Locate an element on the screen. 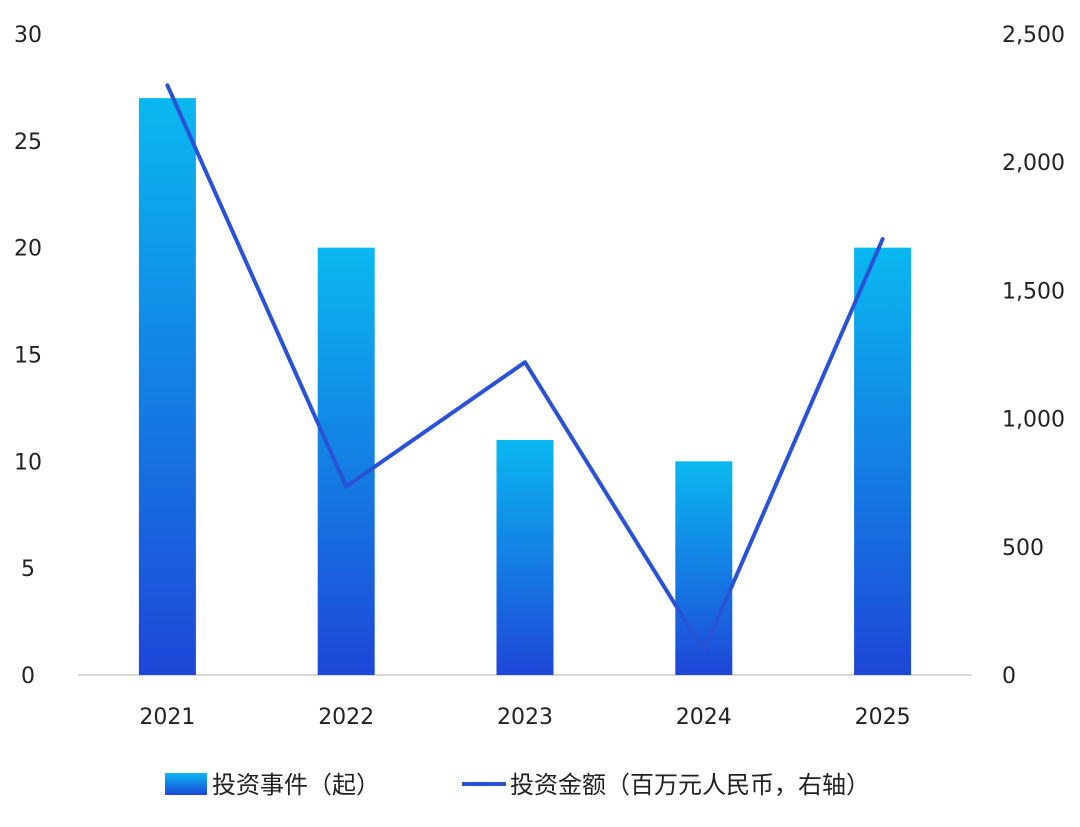 The width and height of the screenshot is (1080, 827). bar-2024 is located at coordinates (704, 568).